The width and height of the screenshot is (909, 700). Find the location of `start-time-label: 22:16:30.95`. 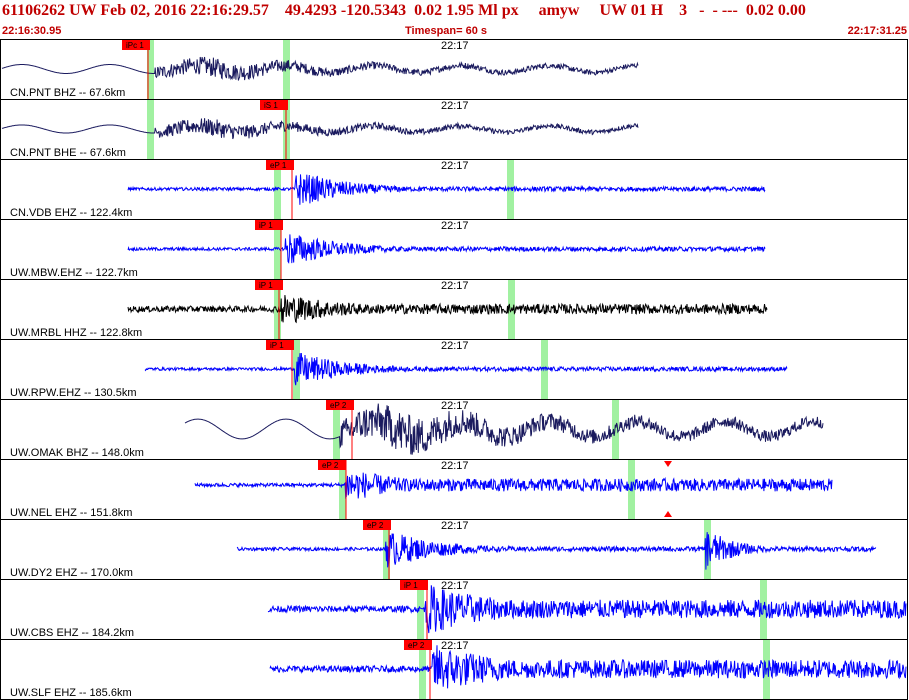

start-time-label: 22:16:30.95 is located at coordinates (32, 31).